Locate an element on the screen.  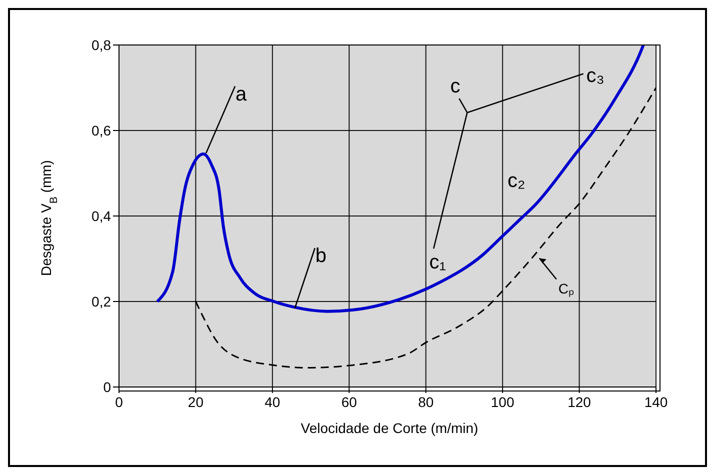
annotation: c₂ is located at coordinates (516, 181).